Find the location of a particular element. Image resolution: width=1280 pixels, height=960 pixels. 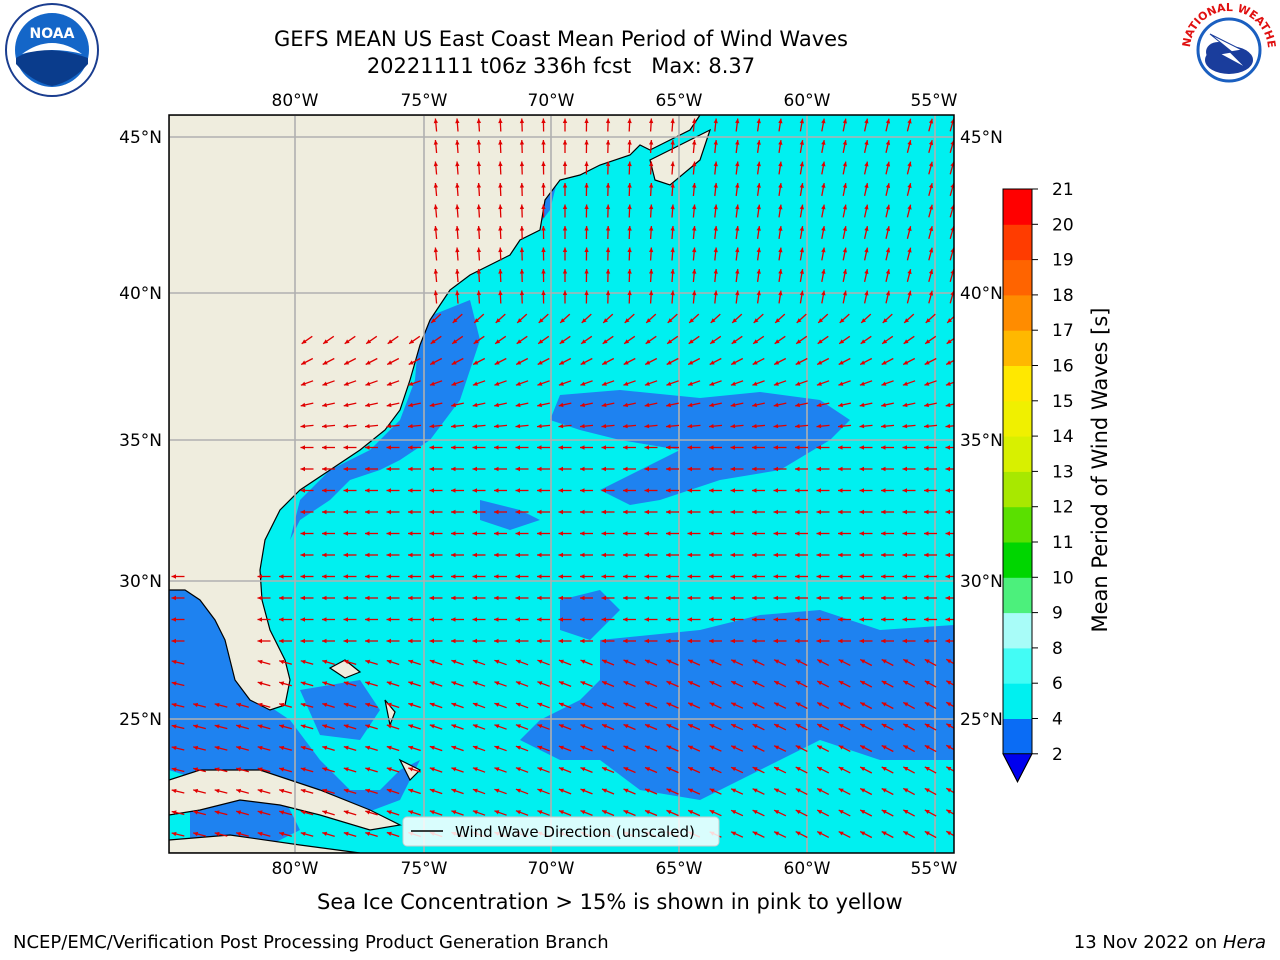

bottom-lon-label: 55°W is located at coordinates (934, 869).